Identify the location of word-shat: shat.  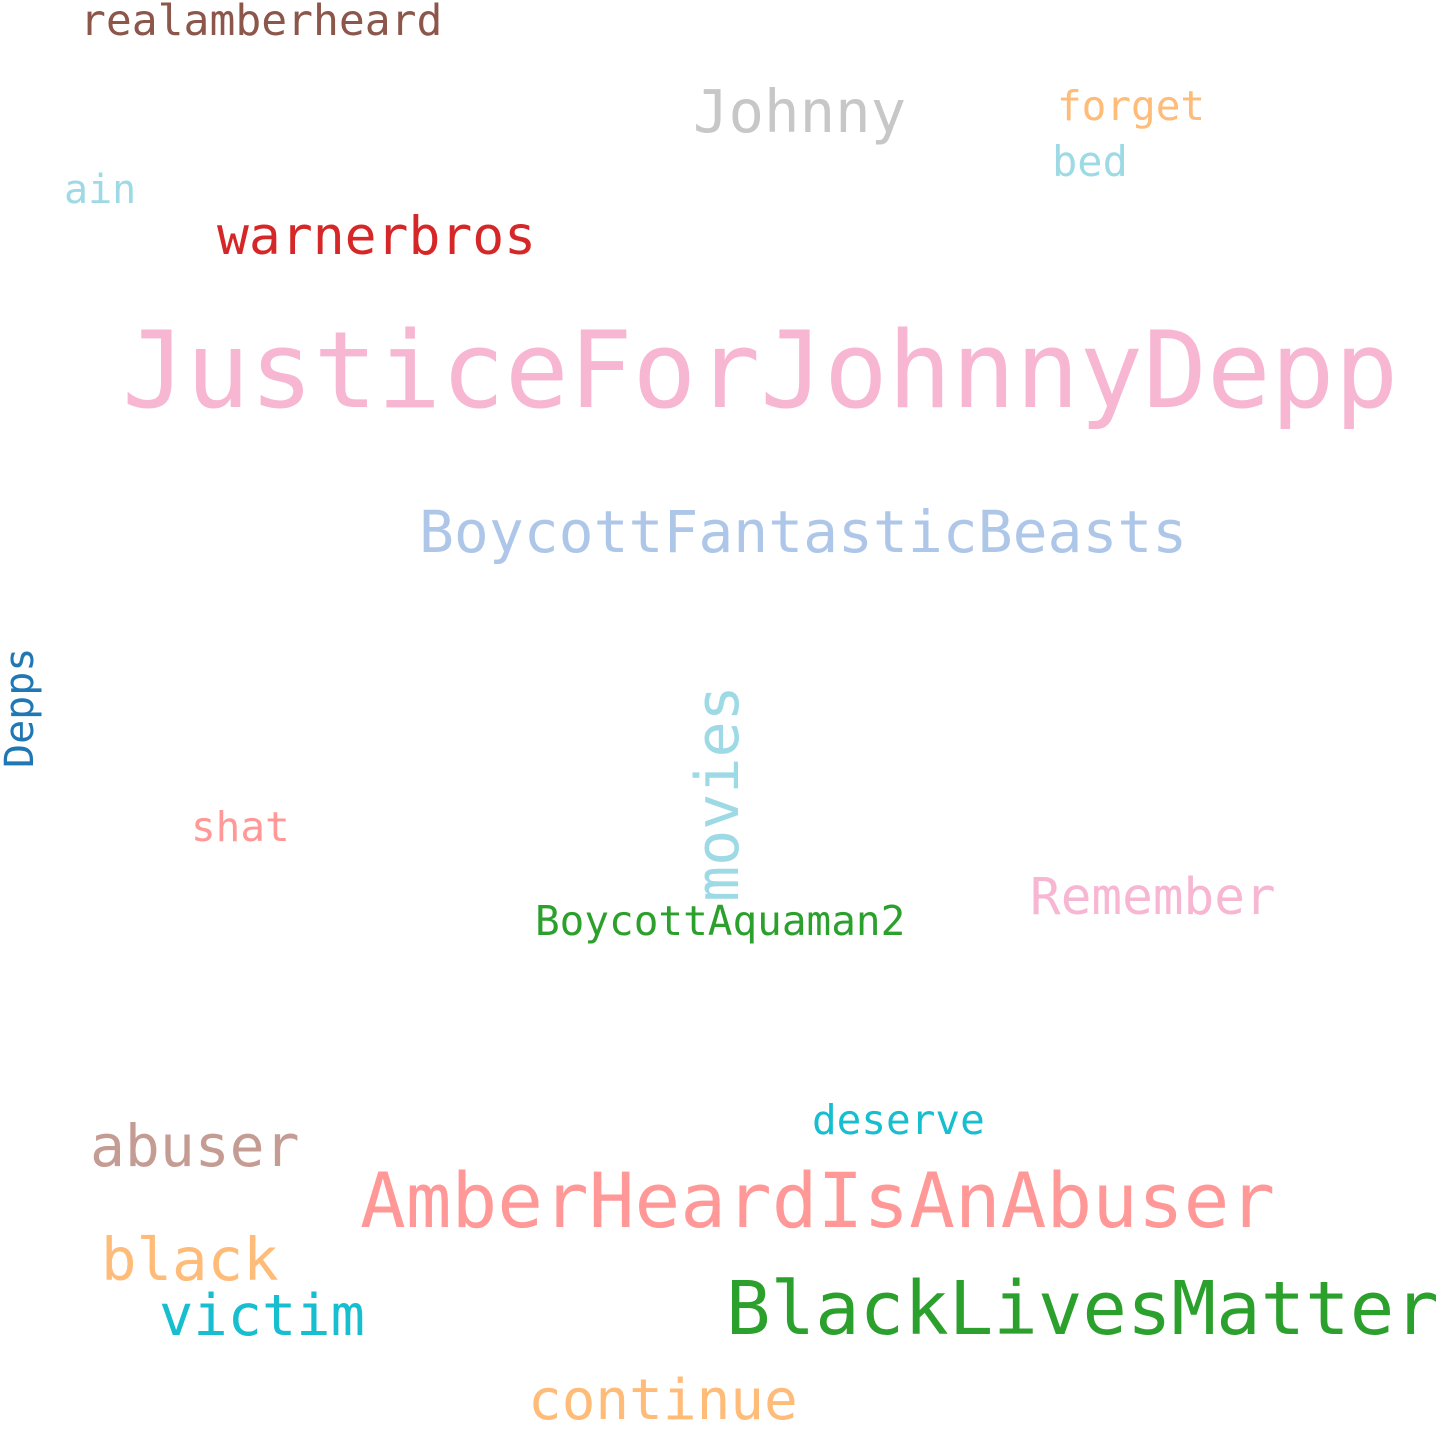
(240, 827).